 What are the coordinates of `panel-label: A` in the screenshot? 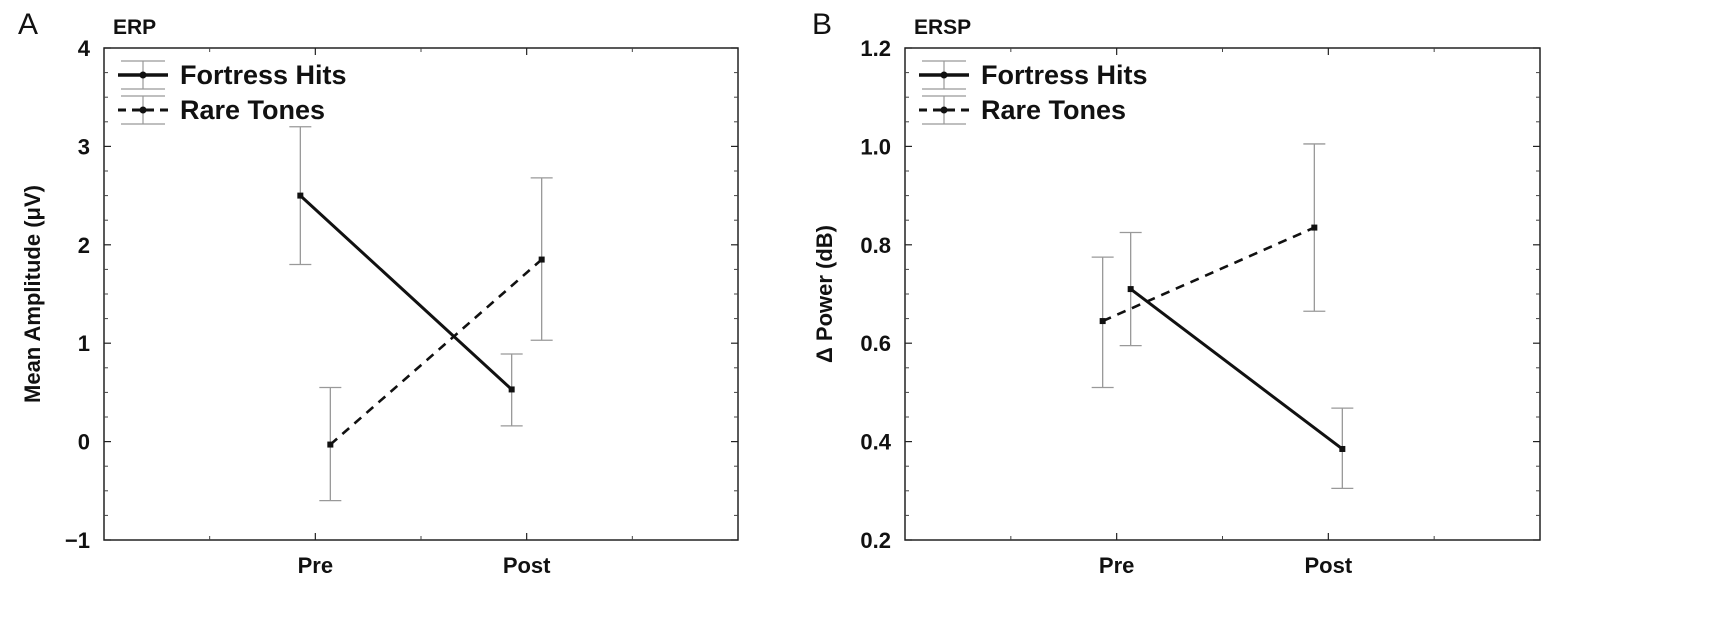 It's located at (28, 24).